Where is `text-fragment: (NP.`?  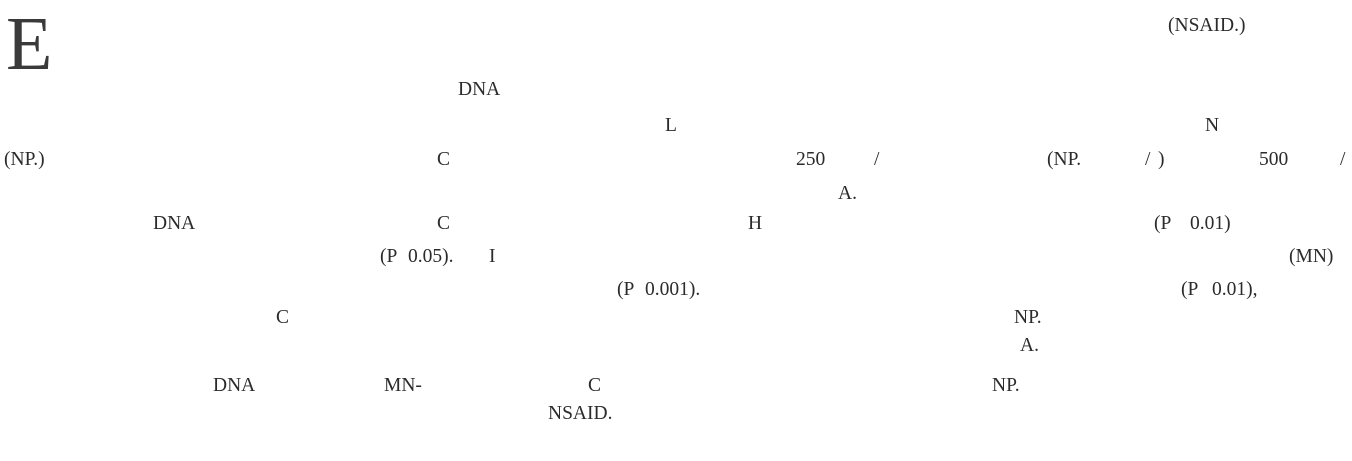 text-fragment: (NP. is located at coordinates (1064, 159).